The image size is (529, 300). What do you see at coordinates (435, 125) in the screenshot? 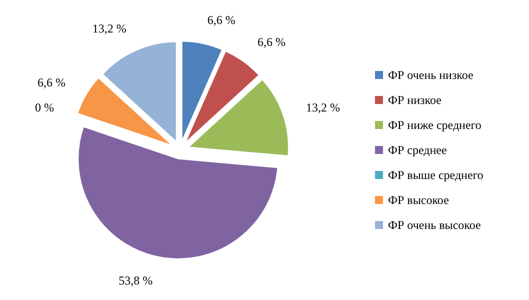
I see `legend-label: ФР ниже среднего` at bounding box center [435, 125].